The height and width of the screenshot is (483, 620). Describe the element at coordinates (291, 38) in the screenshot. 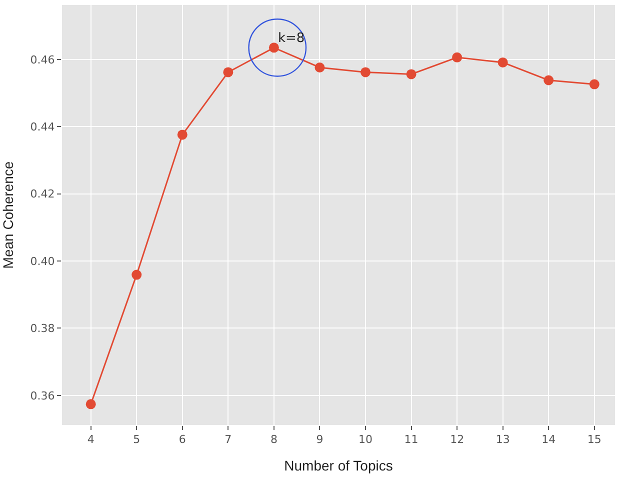

I see `annotation: k=8` at that location.